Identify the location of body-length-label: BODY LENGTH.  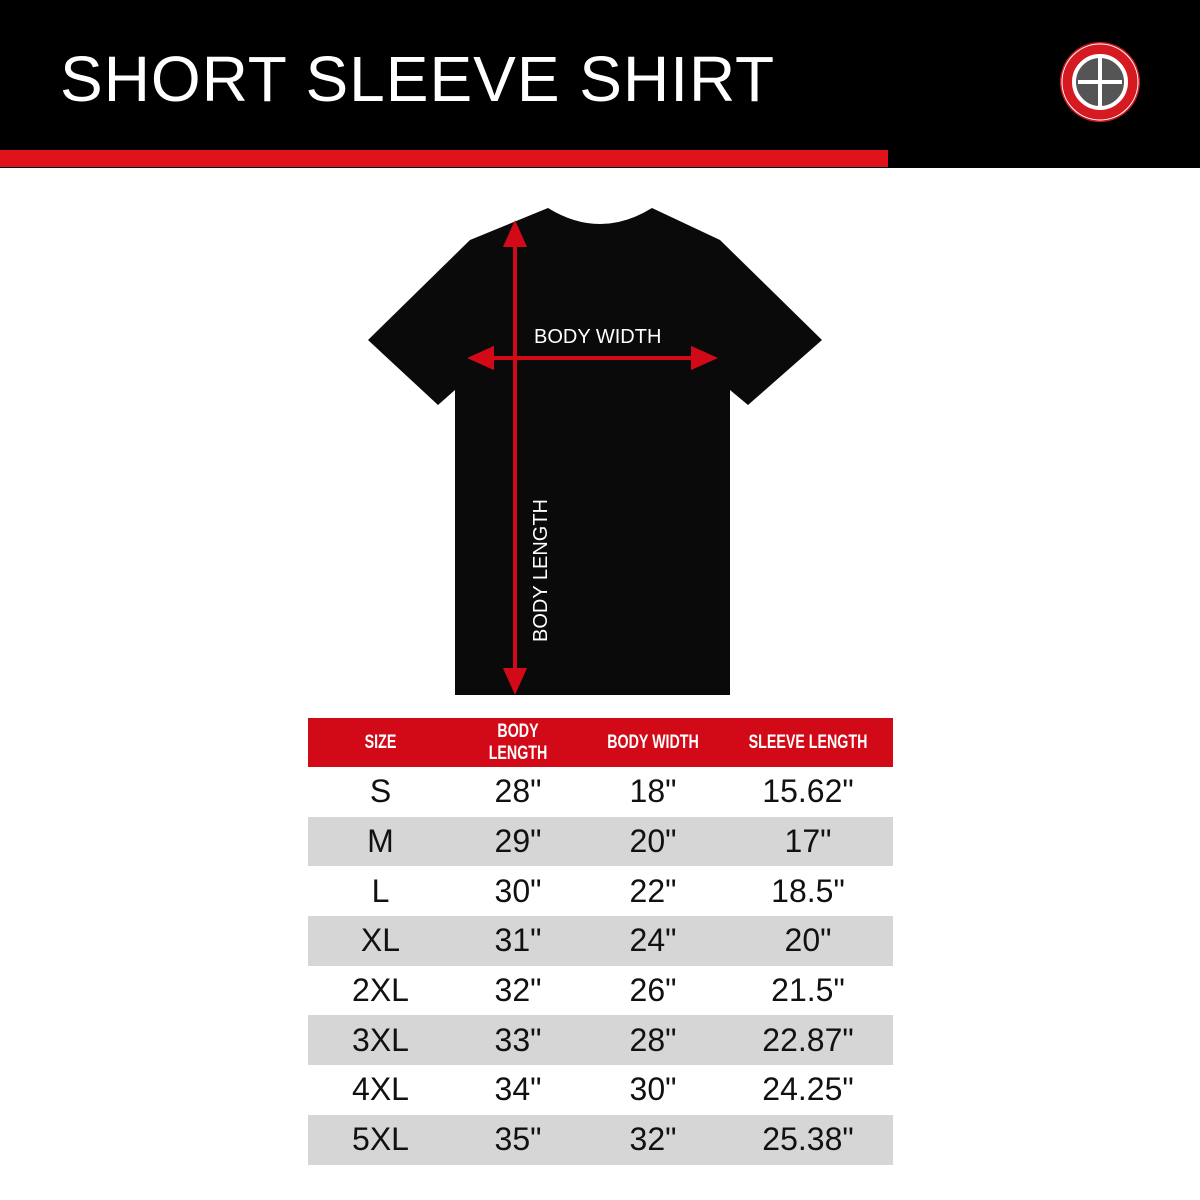
(541, 570).